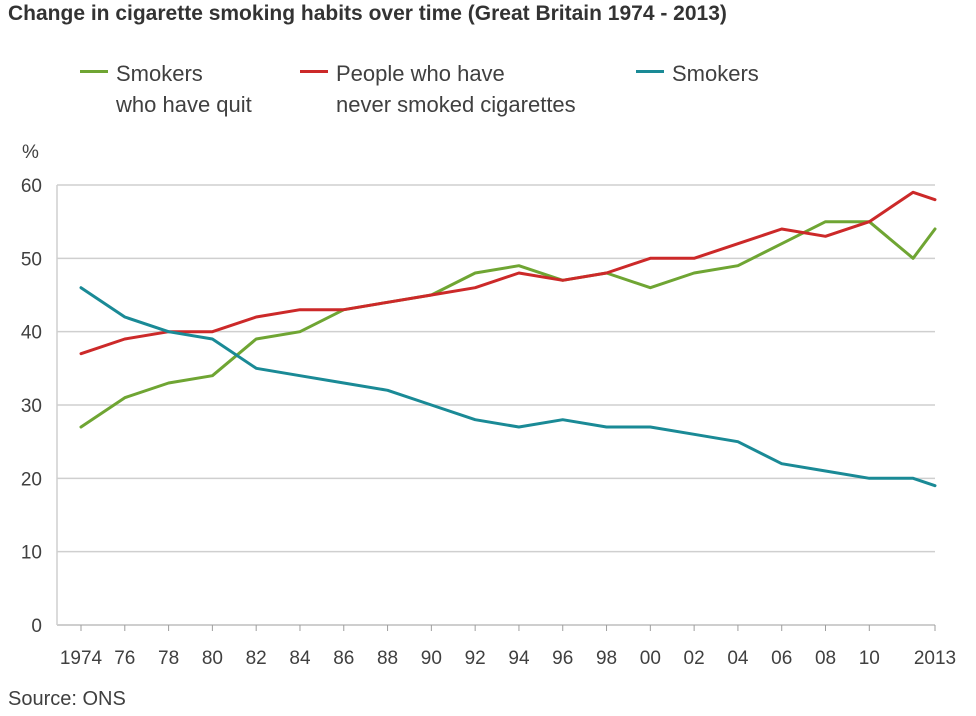 This screenshot has width=976, height=716. Describe the element at coordinates (562, 658) in the screenshot. I see `x-tick-label: 96` at that location.